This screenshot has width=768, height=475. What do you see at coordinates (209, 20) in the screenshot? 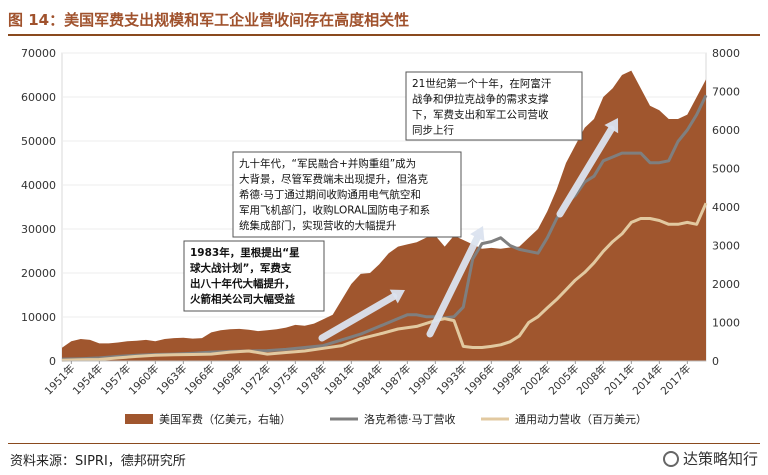
I see `figure-title: 图 14：美国军费支出规模和军工企业营收间存在高度相关性` at bounding box center [209, 20].